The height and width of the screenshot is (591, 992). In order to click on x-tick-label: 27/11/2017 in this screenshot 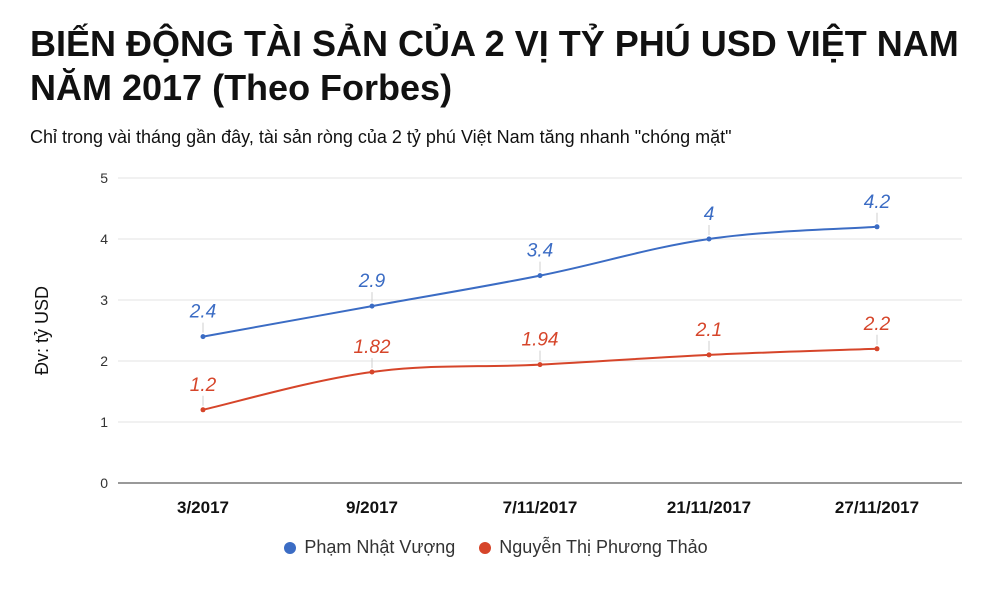, I will do `click(877, 507)`.